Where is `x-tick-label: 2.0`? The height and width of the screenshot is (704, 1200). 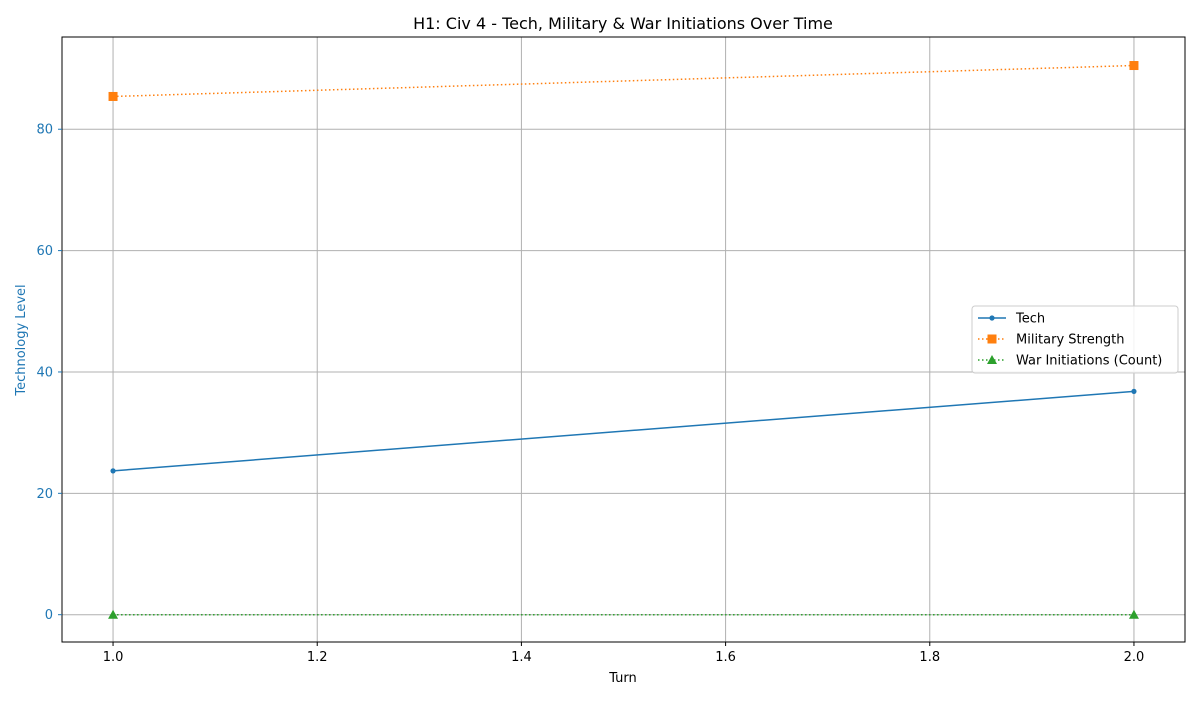 x-tick-label: 2.0 is located at coordinates (1134, 657).